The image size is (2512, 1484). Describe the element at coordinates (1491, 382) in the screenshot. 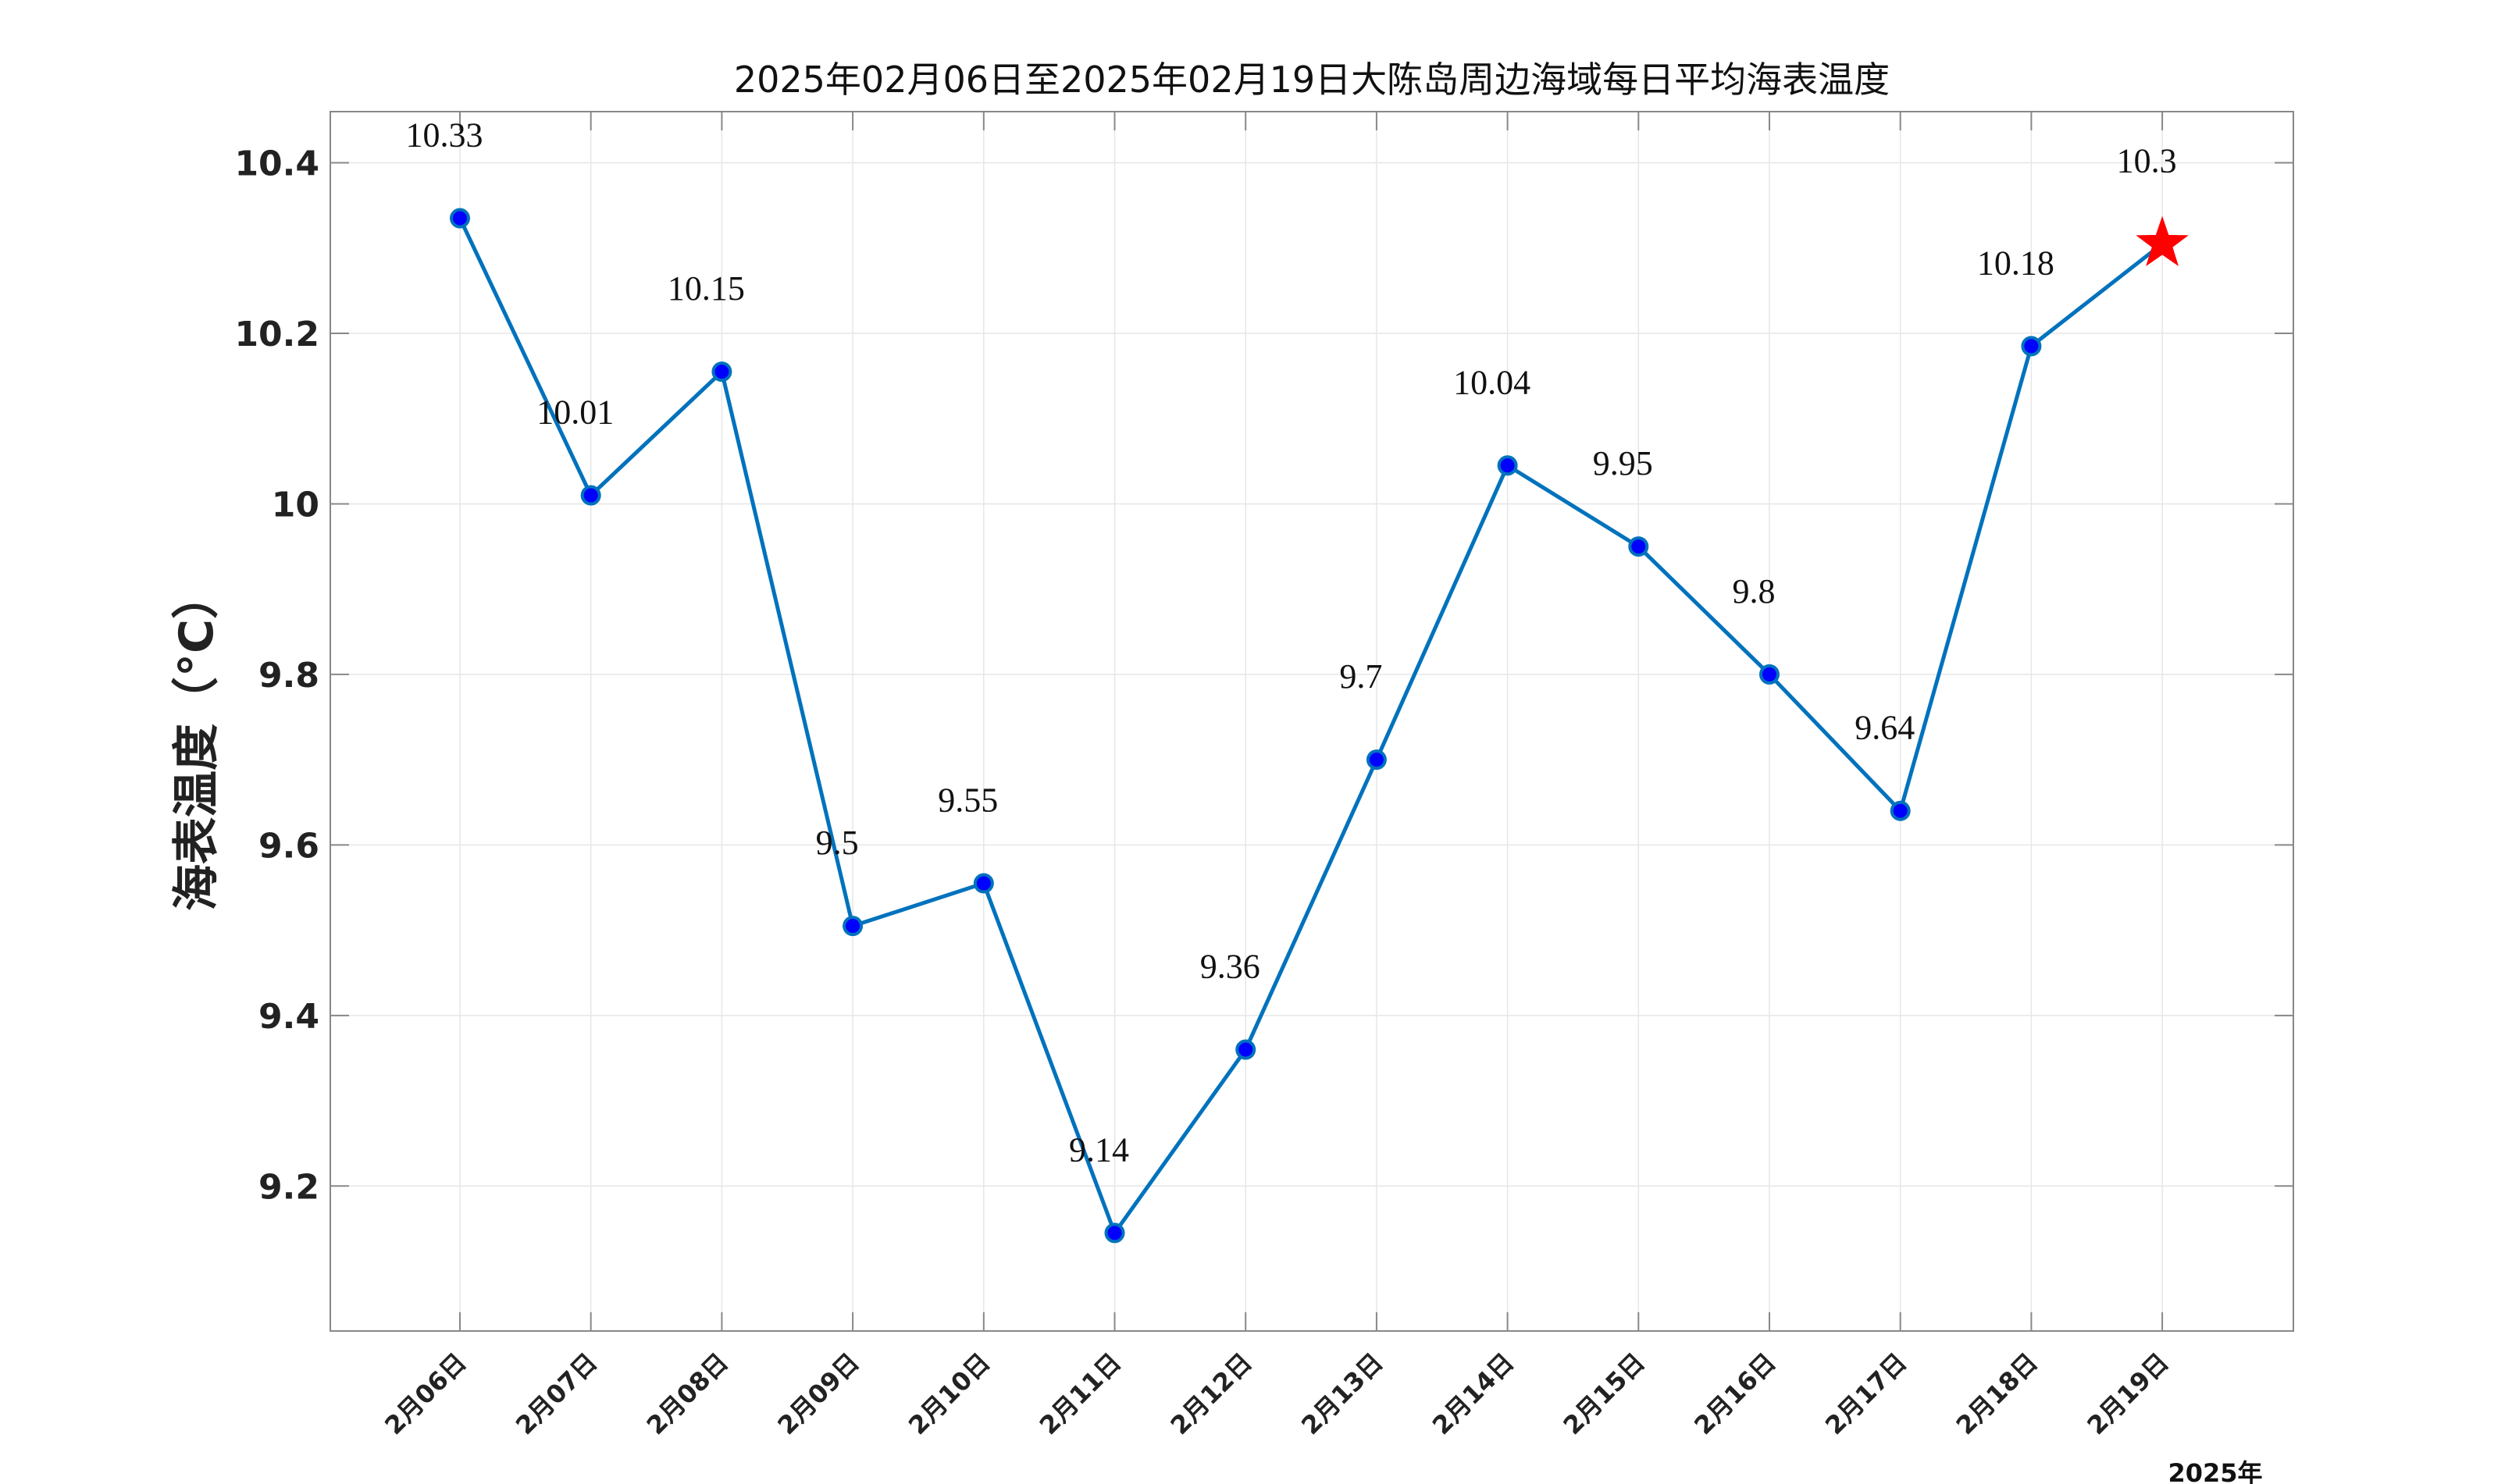

I see `data-label: 10.04` at that location.